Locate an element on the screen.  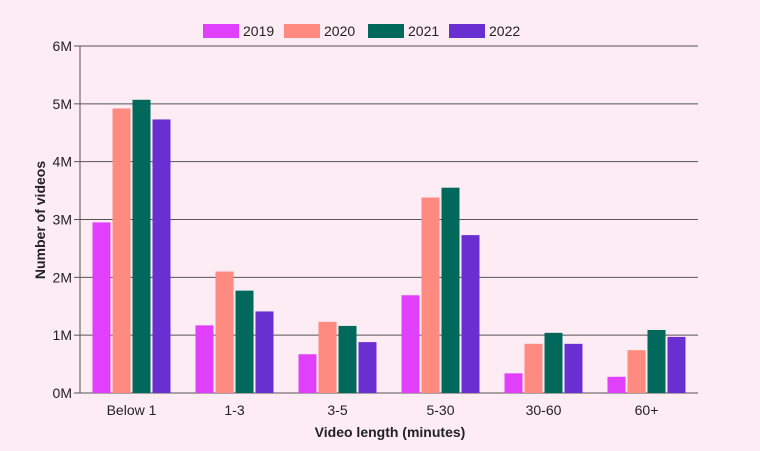
legend-label-2021: 2021 is located at coordinates (423, 31).